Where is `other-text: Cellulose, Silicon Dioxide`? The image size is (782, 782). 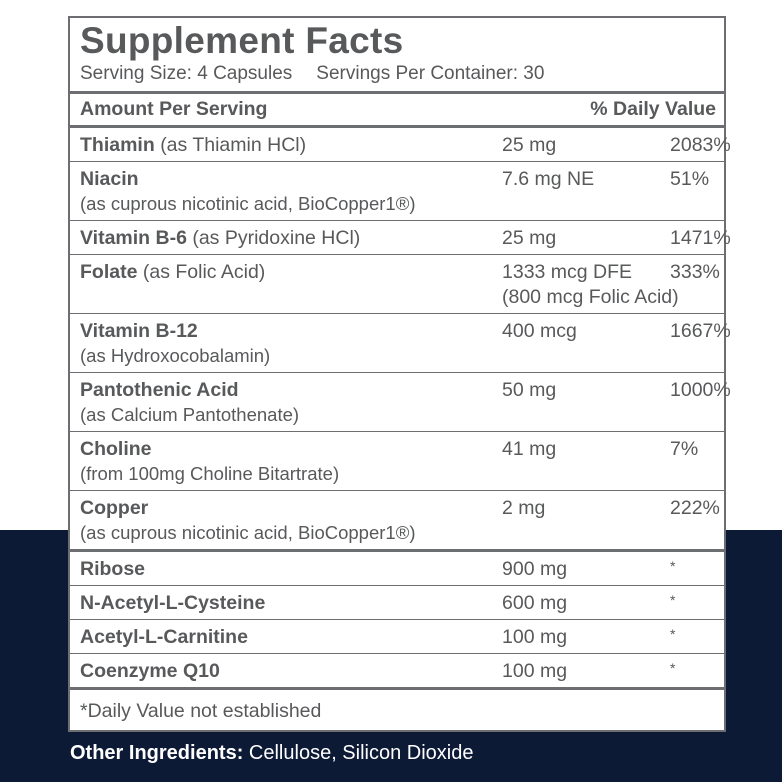
other-text: Cellulose, Silicon Dioxide is located at coordinates (361, 753).